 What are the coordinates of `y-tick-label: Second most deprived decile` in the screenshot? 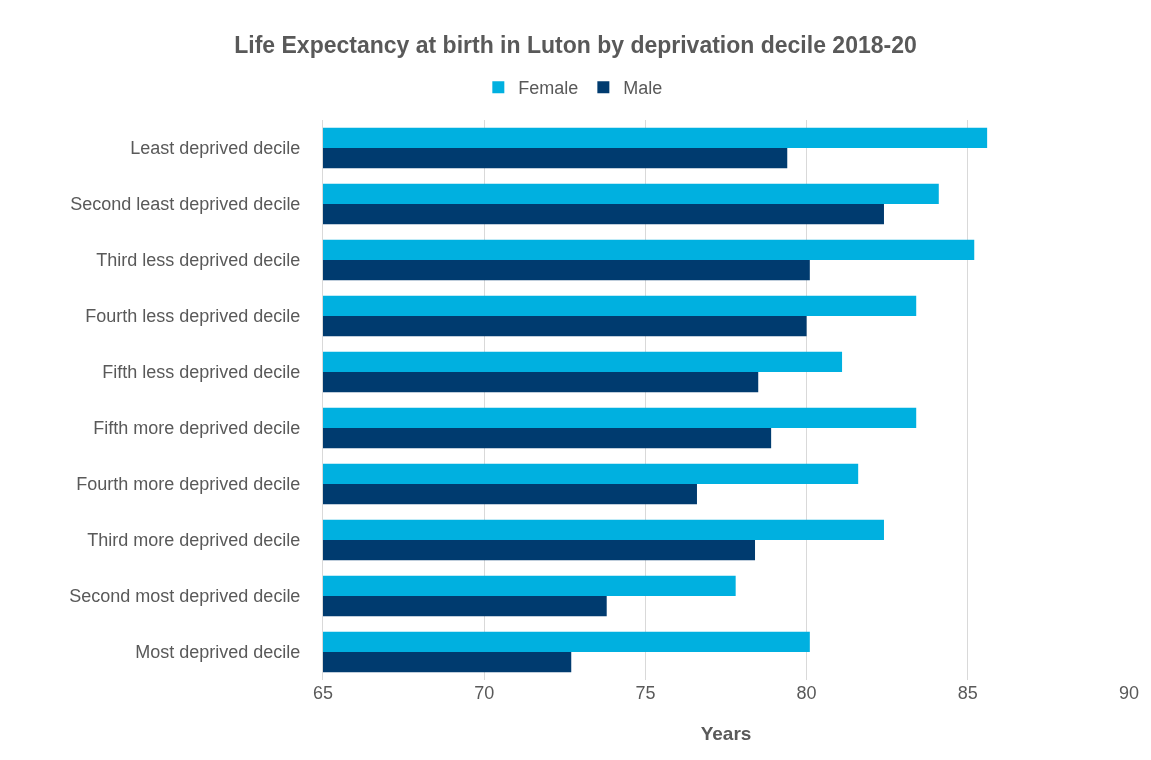 It's located at (185, 596).